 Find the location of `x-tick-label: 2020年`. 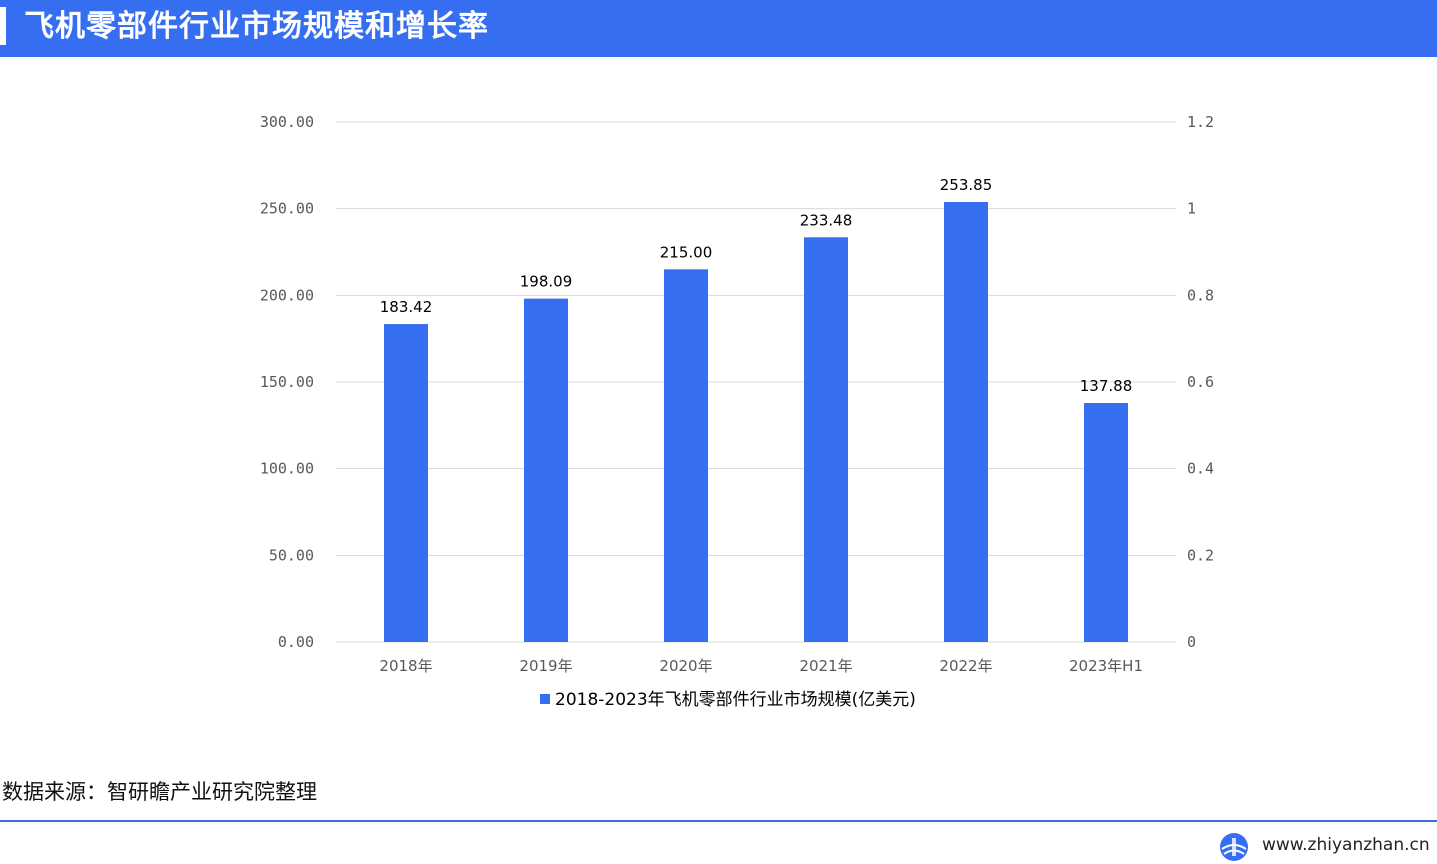

x-tick-label: 2020年 is located at coordinates (685, 666).